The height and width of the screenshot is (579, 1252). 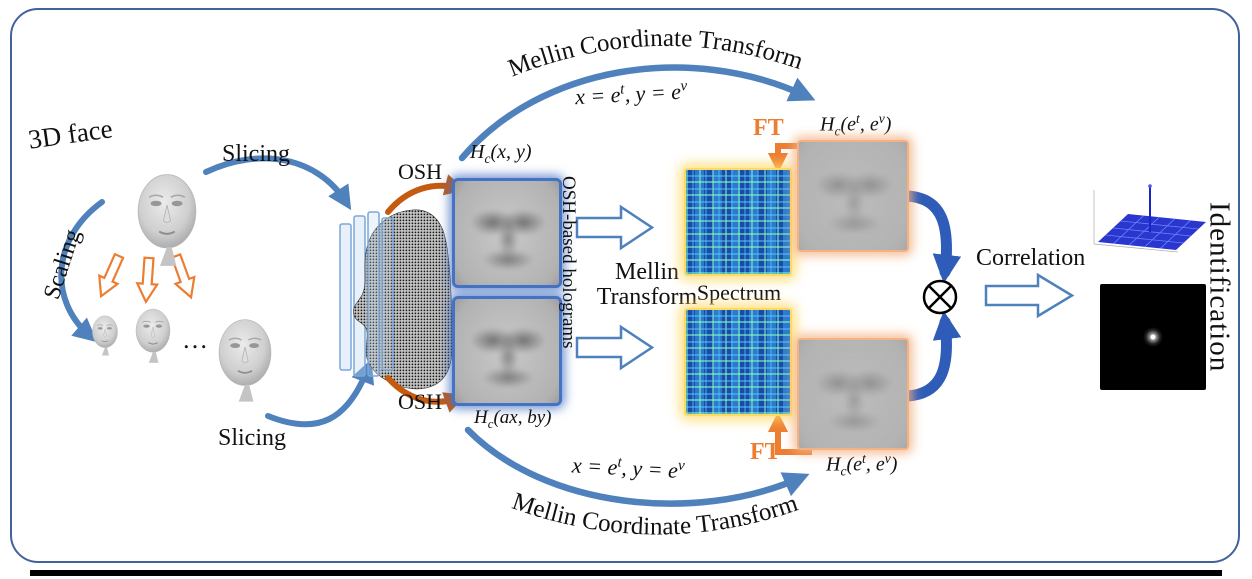 What do you see at coordinates (848, 124) in the screenshot?
I see `hexp-top-p1: (e` at bounding box center [848, 124].